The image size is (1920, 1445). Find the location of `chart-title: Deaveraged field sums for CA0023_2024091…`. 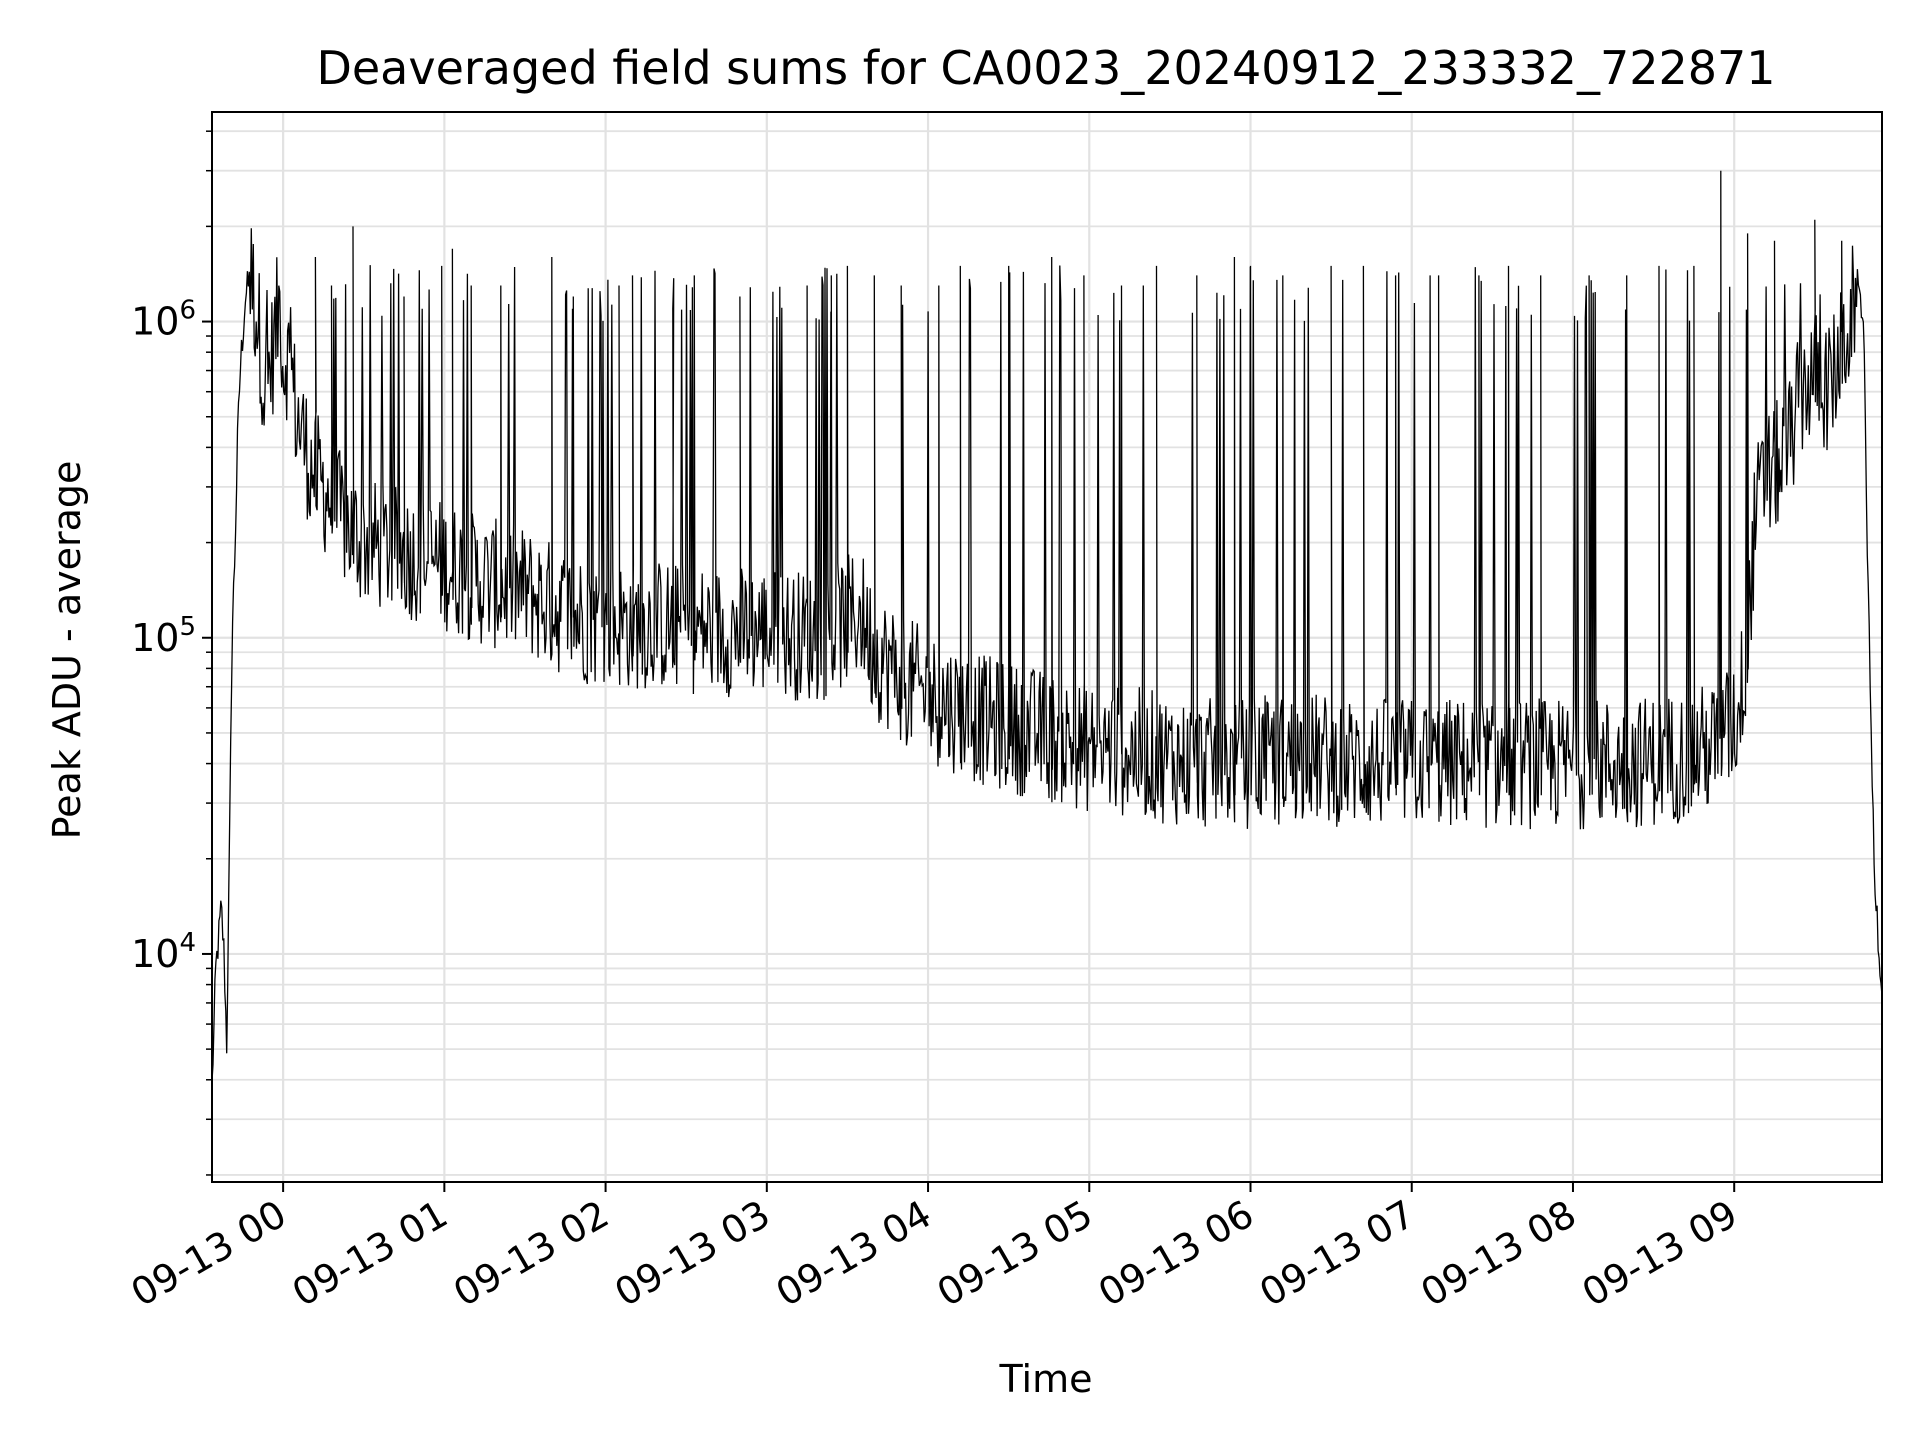

chart-title: Deaveraged field sums for CA0023_2024091… is located at coordinates (1045, 68).